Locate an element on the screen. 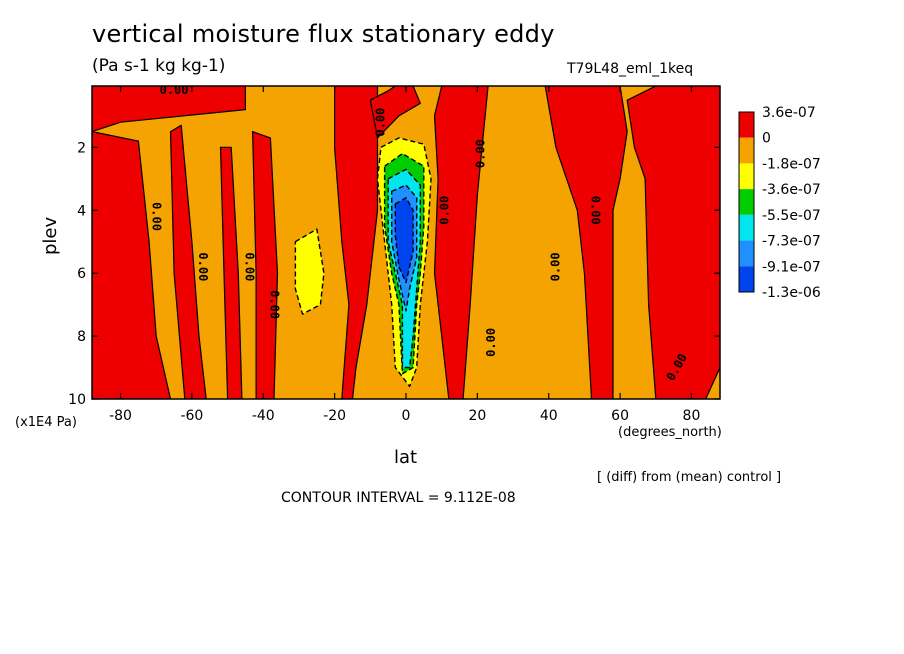 This screenshot has height=654, width=904. x-tick-label-60: 60 is located at coordinates (620, 416).